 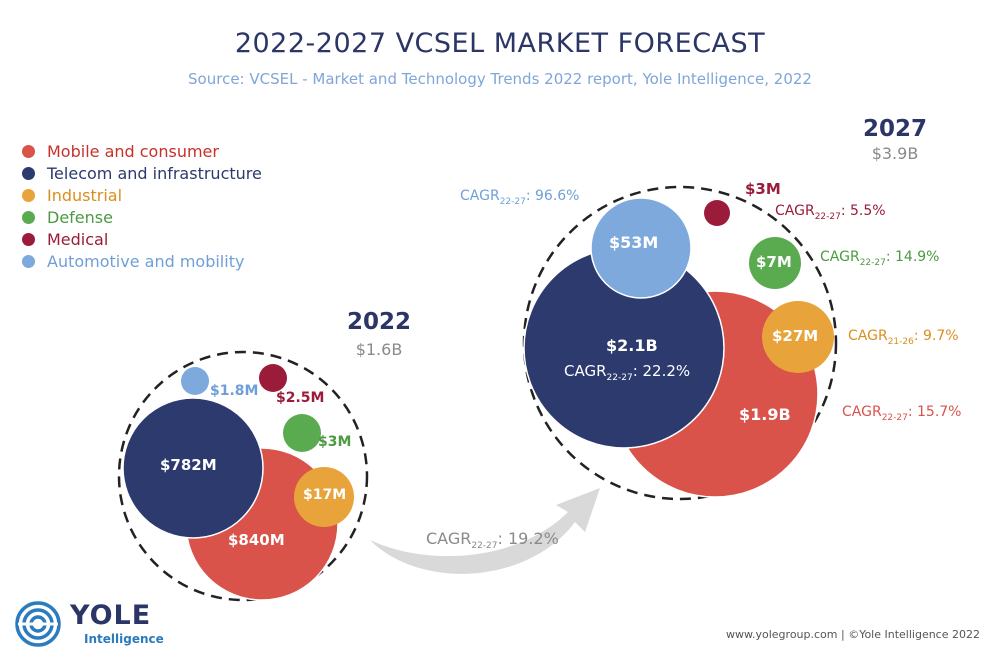 I want to click on value-label-2027-defense: $7M, so click(x=774, y=262).